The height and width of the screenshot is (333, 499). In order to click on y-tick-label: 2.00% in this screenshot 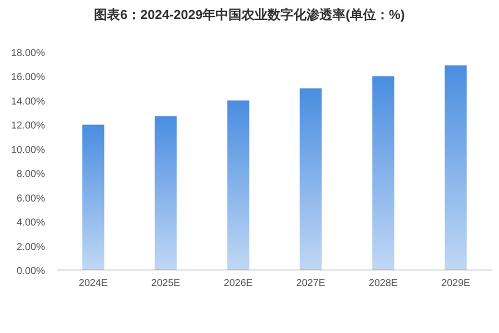, I will do `click(31, 247)`.